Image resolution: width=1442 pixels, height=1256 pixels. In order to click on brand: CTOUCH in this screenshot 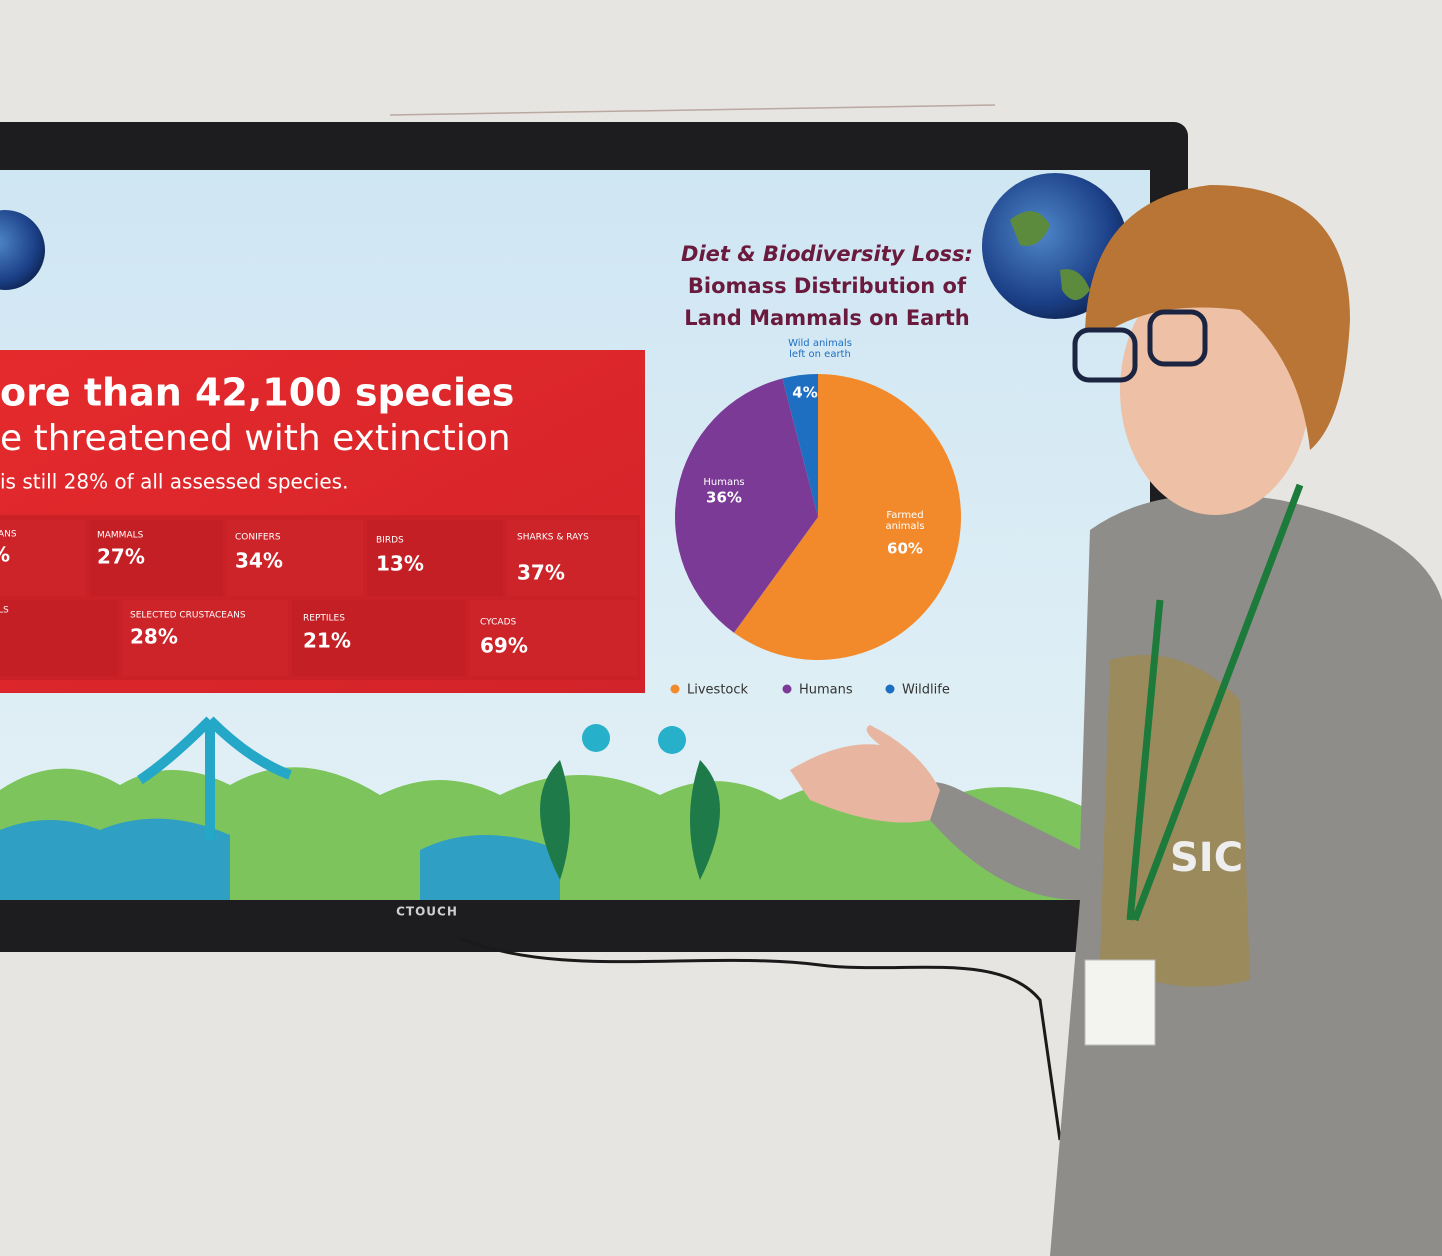, I will do `click(427, 912)`.